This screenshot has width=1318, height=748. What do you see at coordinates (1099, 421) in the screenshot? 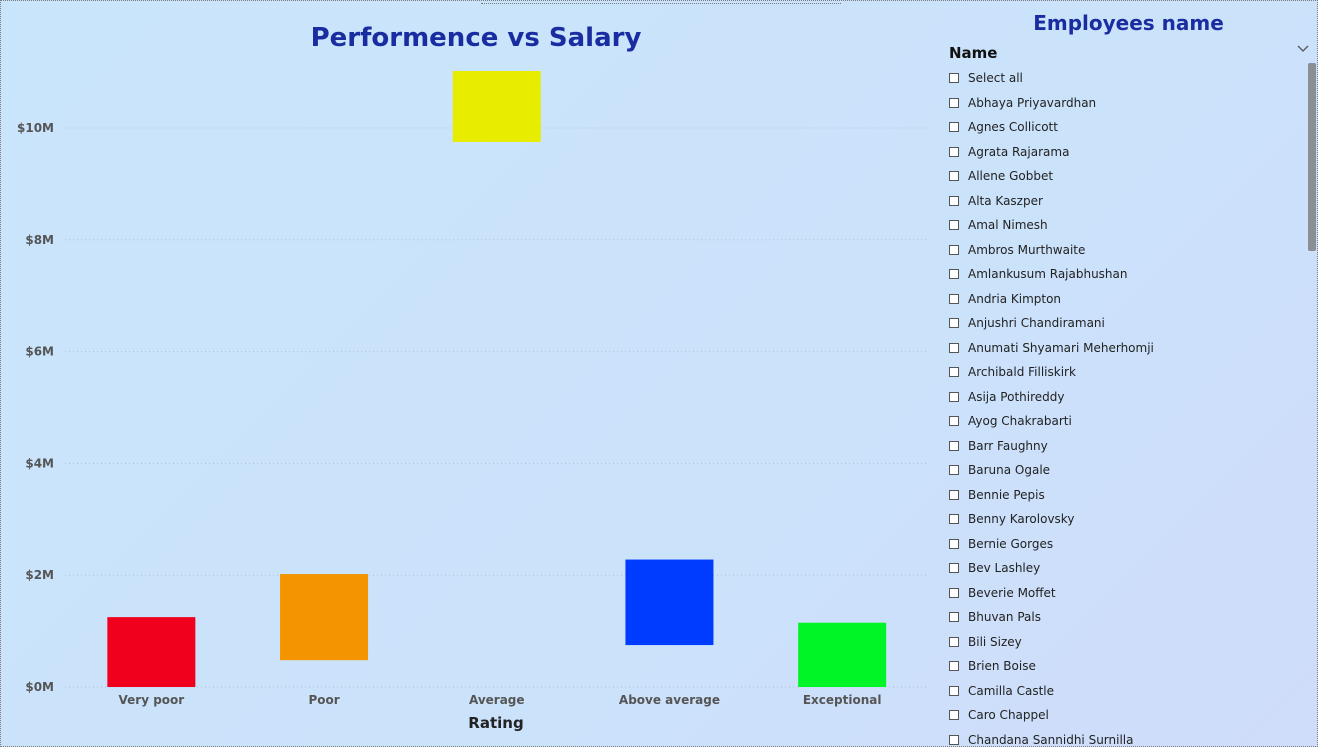
I see `slicer-item: Ayog Chakrabarti` at bounding box center [1099, 421].